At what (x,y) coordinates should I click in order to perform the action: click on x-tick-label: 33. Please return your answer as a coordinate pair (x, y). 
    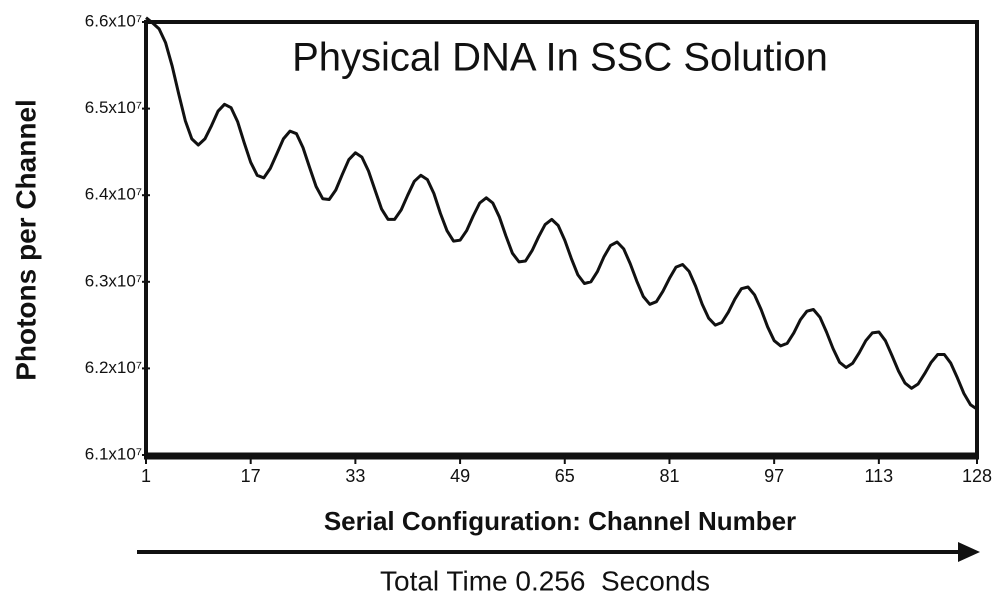
    Looking at the image, I should click on (355, 476).